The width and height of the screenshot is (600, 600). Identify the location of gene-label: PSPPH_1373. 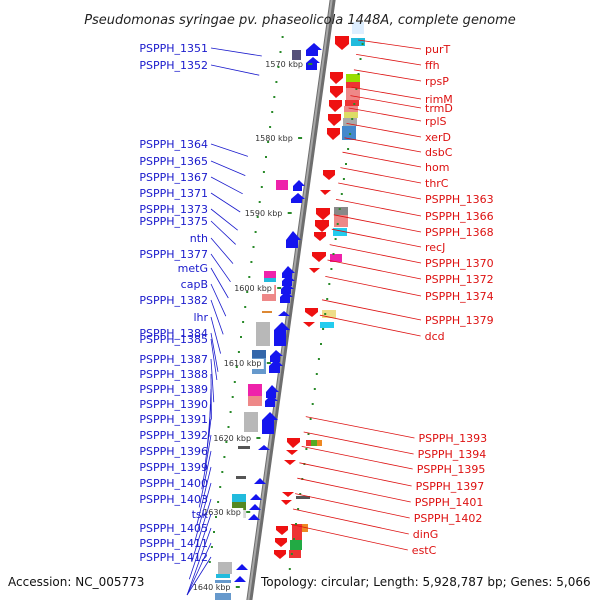
(173, 209).